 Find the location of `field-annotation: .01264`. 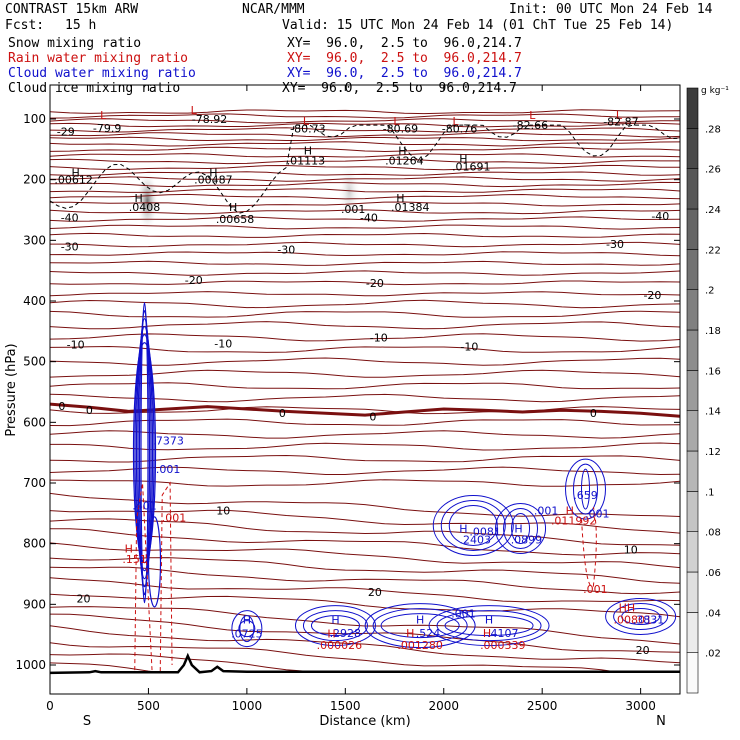

field-annotation: .01264 is located at coordinates (404, 160).